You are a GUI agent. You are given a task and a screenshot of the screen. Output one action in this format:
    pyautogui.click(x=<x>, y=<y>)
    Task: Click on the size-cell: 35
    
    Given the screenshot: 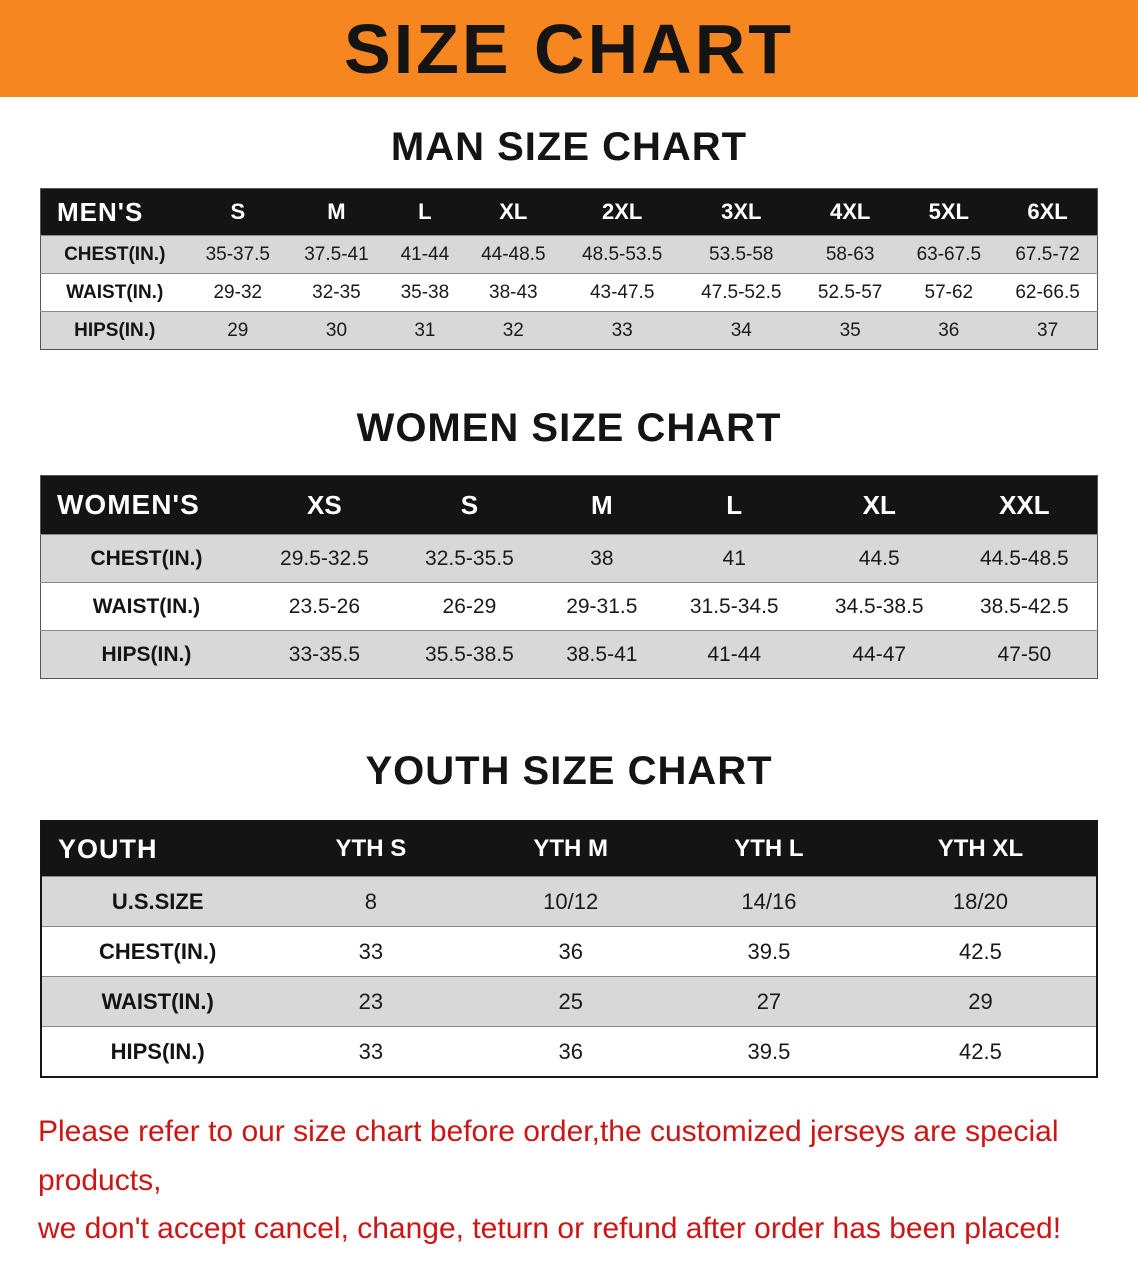 What is the action you would take?
    pyautogui.click(x=850, y=330)
    